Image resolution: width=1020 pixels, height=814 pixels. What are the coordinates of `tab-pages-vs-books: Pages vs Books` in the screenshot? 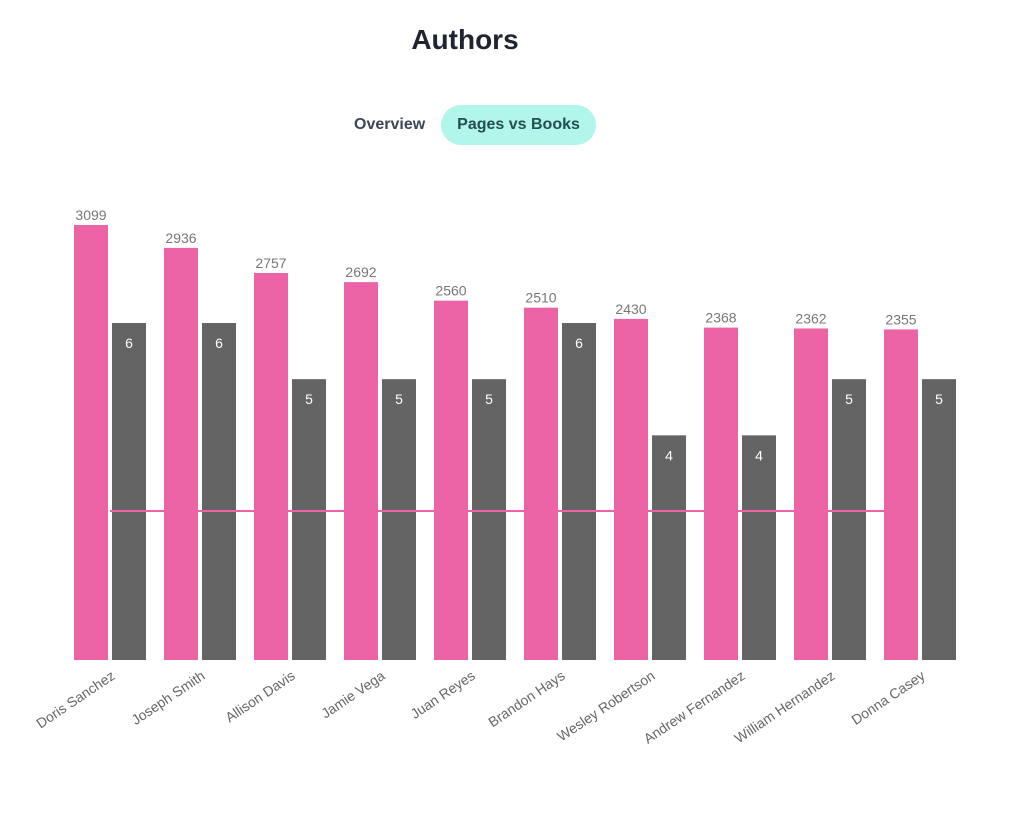 It's located at (518, 125).